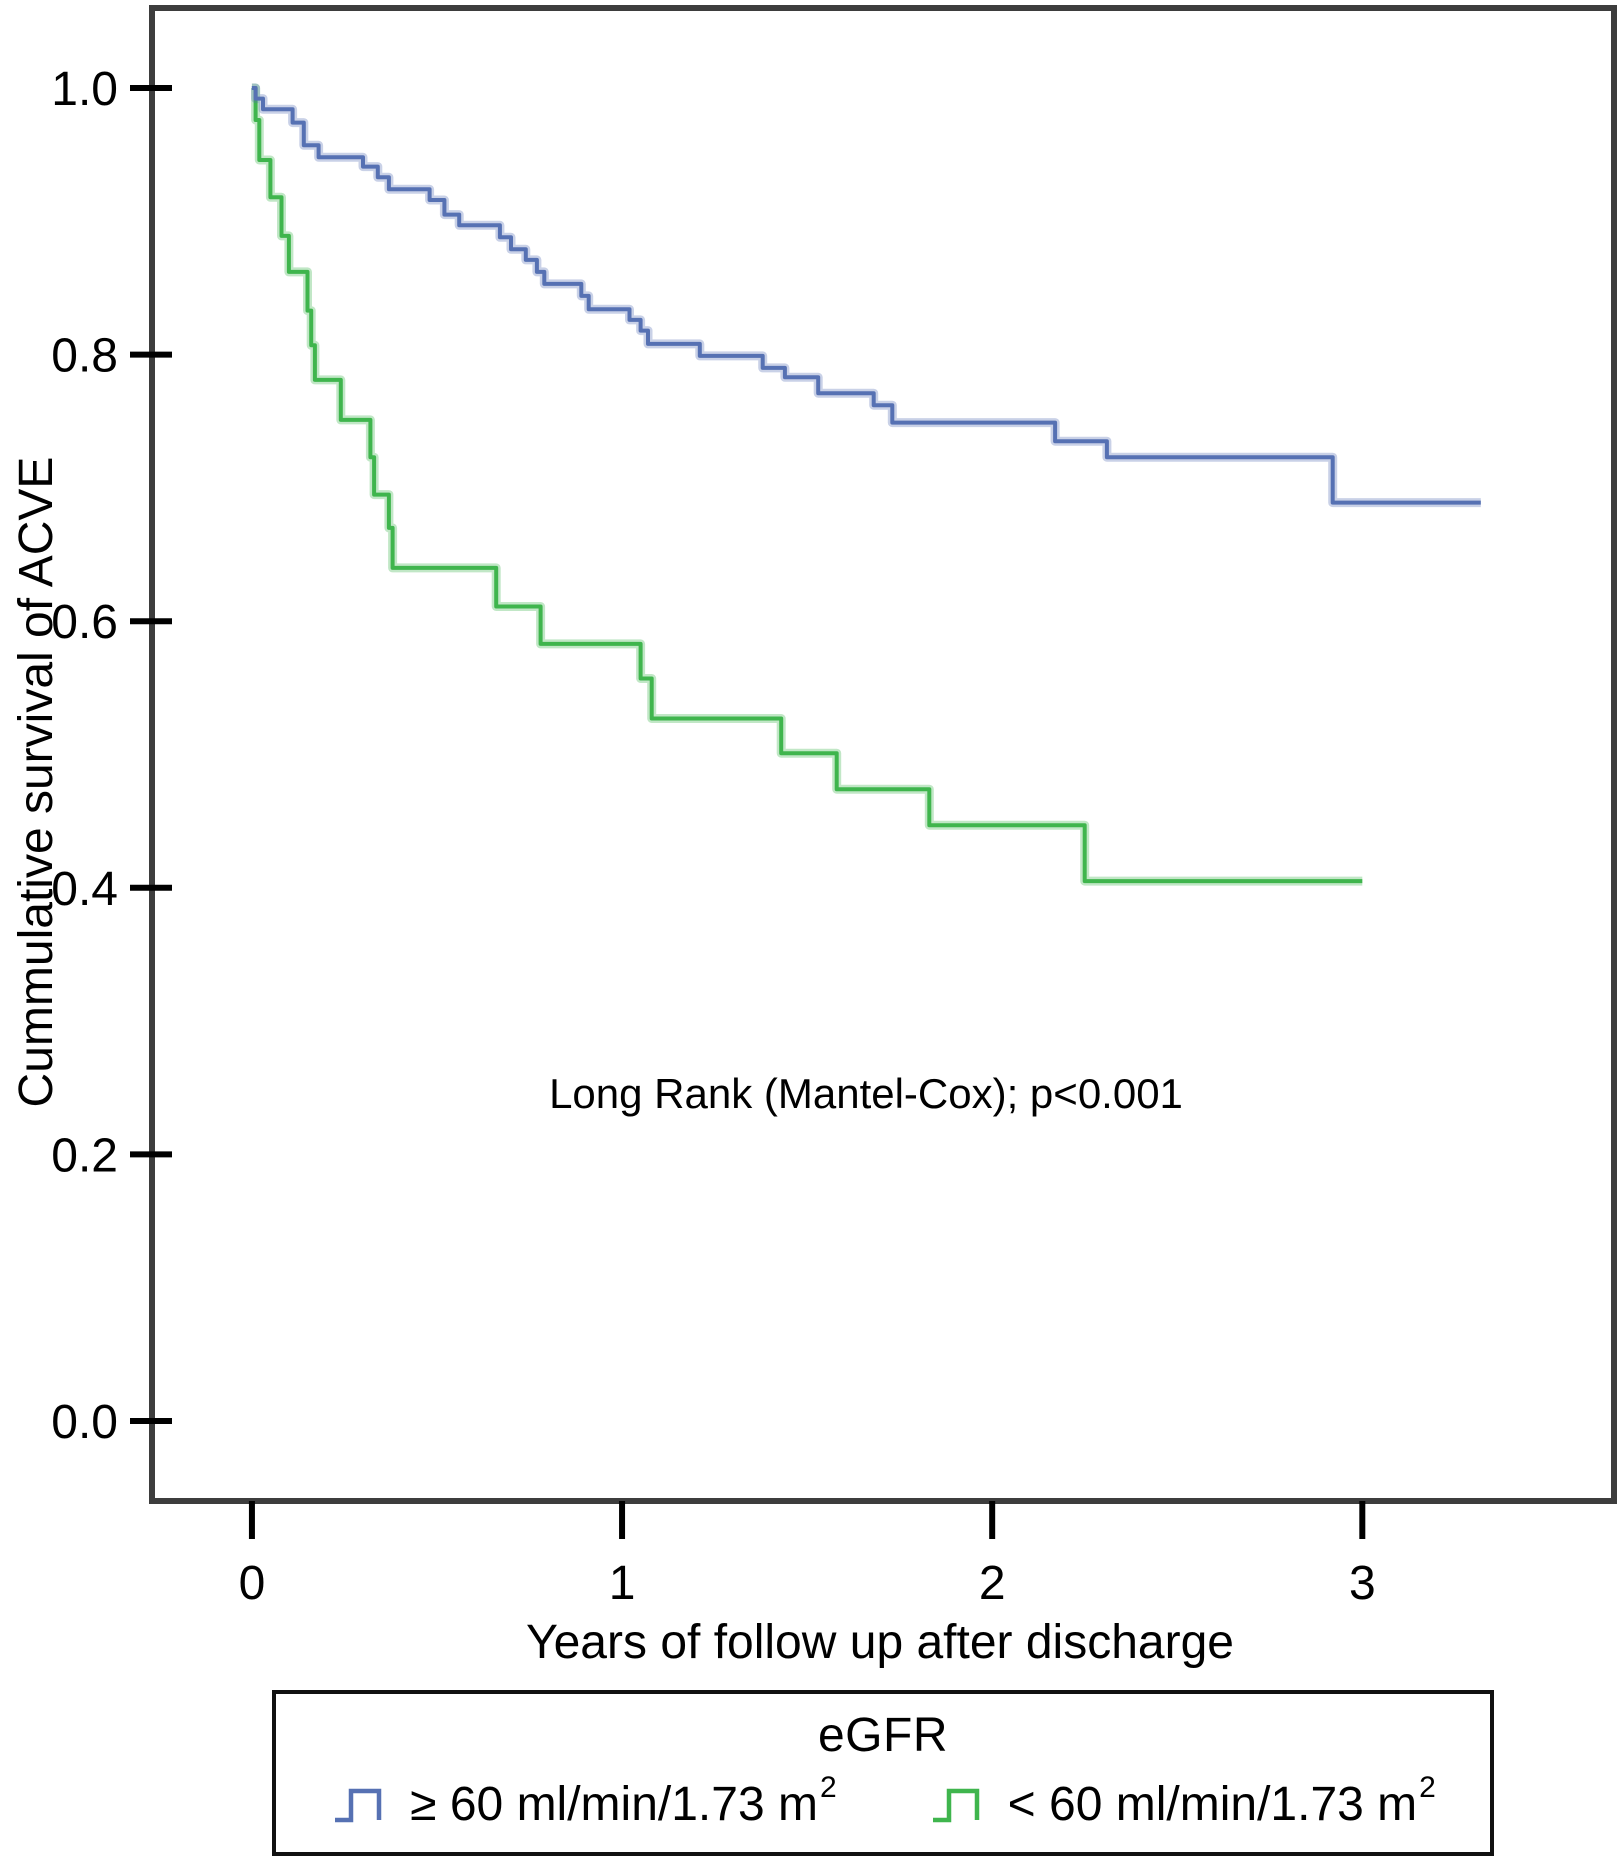 The width and height of the screenshot is (1624, 1862). Describe the element at coordinates (84, 1422) in the screenshot. I see `y-tick-label: 0.0` at that location.